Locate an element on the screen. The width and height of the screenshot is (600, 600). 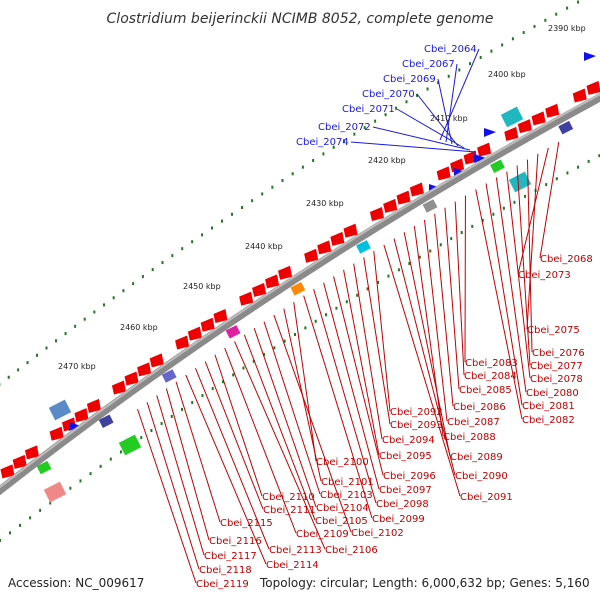
gene-label: Cbei_2110 is located at coordinates (288, 497).